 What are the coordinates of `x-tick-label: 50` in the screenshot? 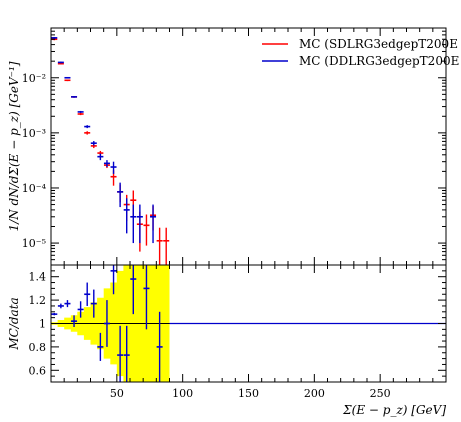 It's located at (117, 393).